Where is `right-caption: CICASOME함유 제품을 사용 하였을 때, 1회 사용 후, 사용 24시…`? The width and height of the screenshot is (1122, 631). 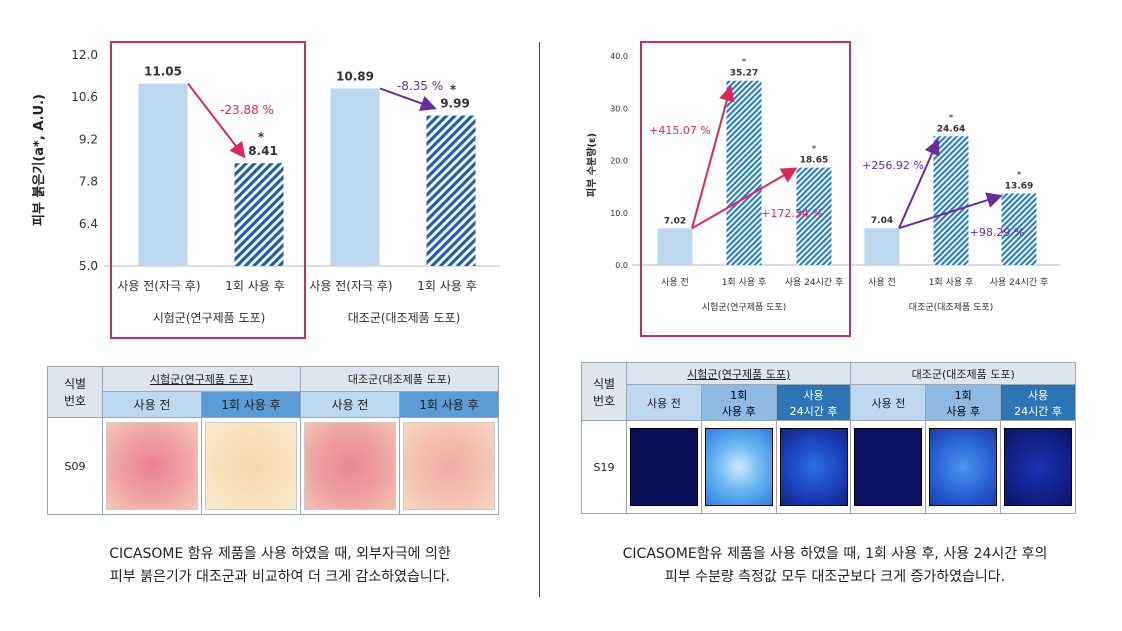 right-caption: CICASOME함유 제품을 사용 하였을 때, 1회 사용 후, 사용 24시… is located at coordinates (835, 566).